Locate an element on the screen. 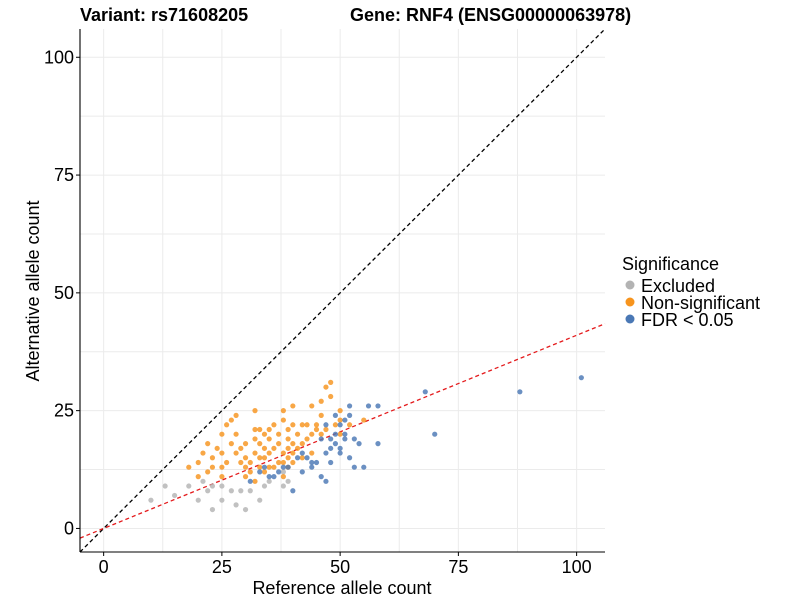 This screenshot has width=800, height=600. y-tick-label: 25 is located at coordinates (64, 411).